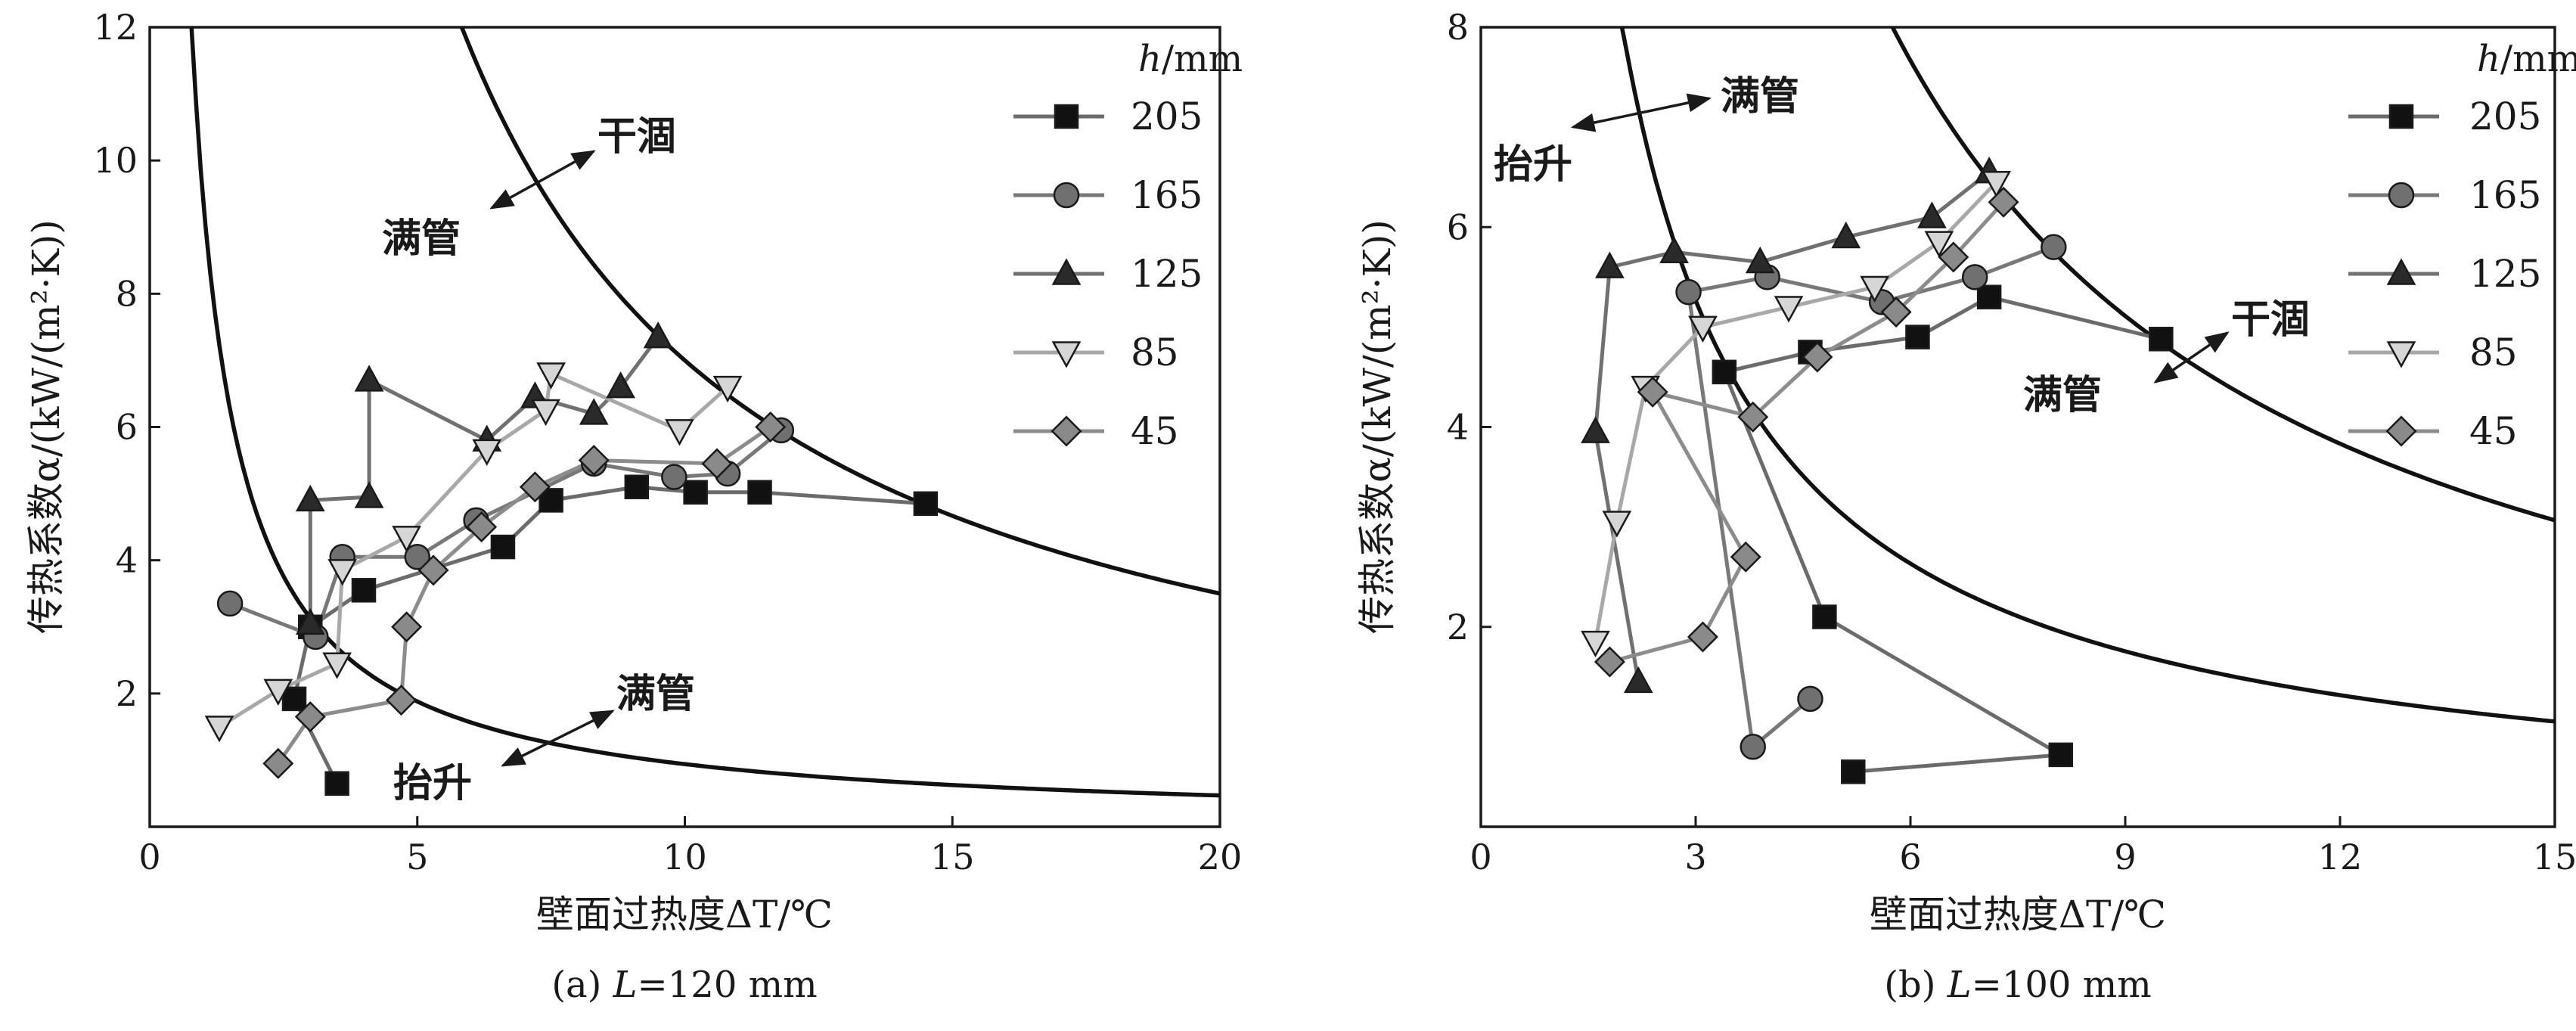  What do you see at coordinates (1066, 271) in the screenshot?
I see `legend-marker-h125` at bounding box center [1066, 271].